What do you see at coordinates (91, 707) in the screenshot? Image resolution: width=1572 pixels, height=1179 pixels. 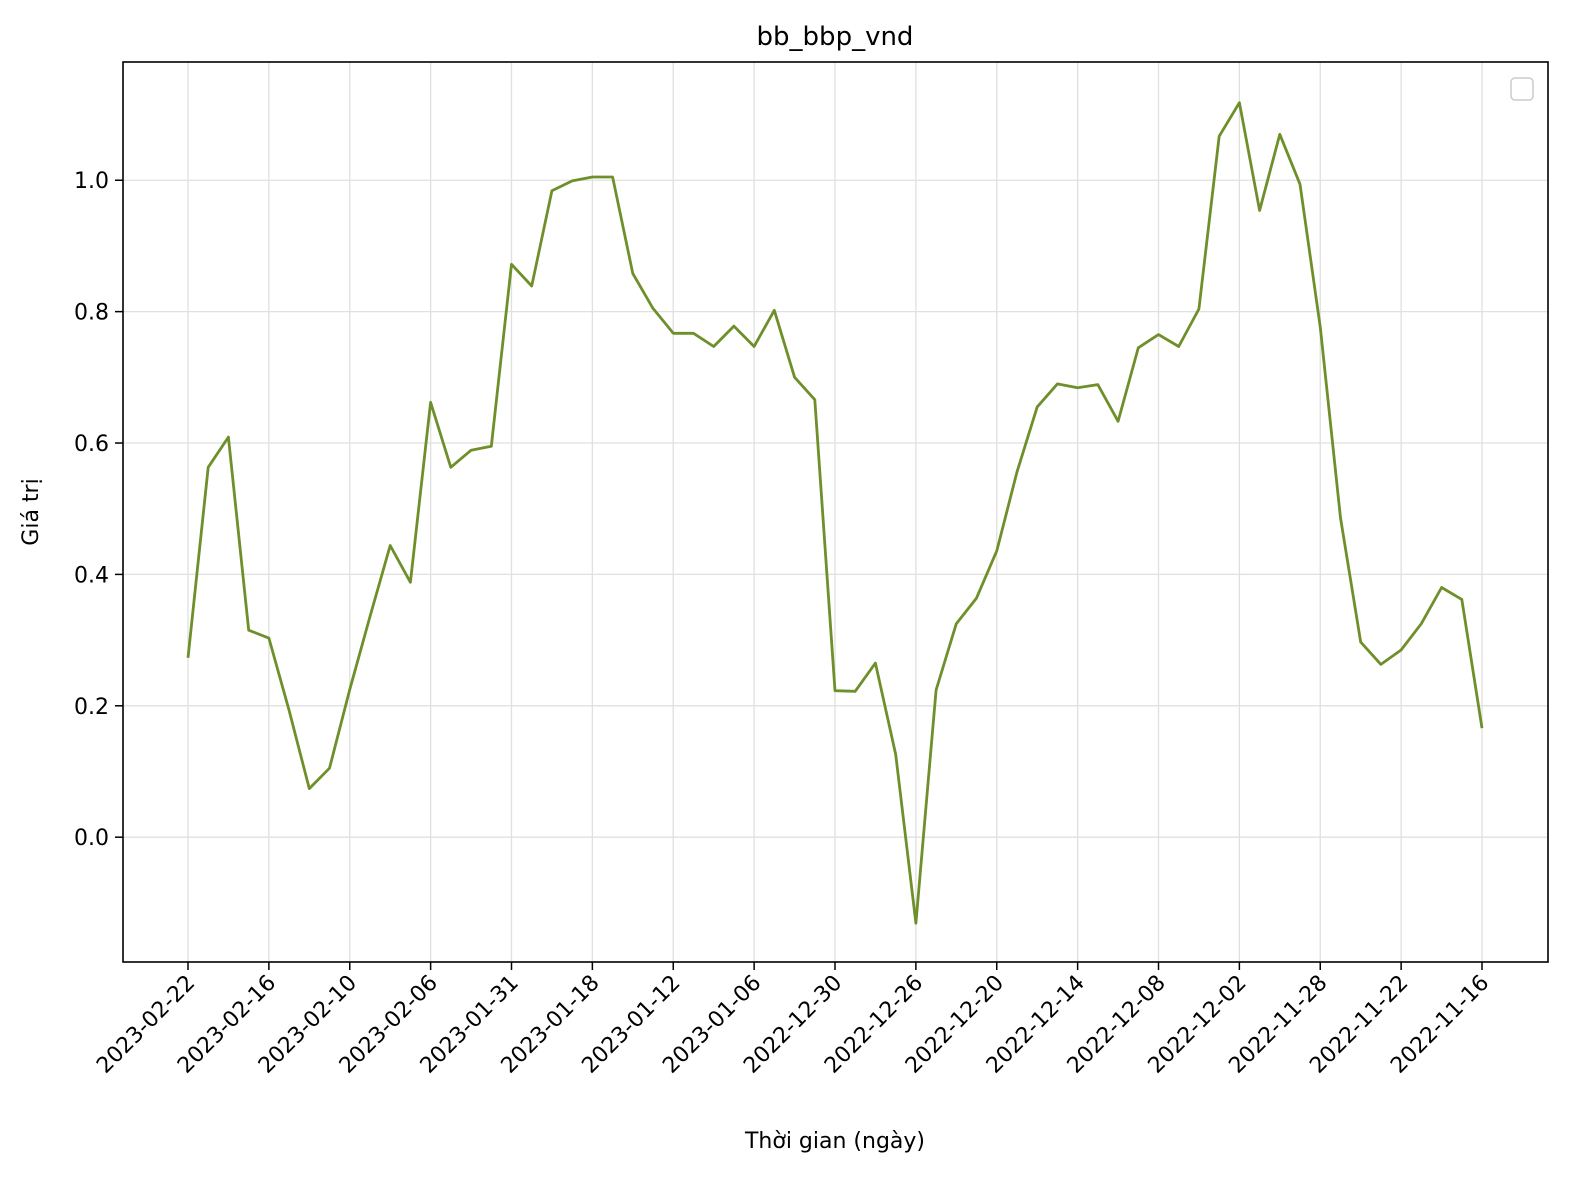 I see `y-tick-label: 0.2` at bounding box center [91, 707].